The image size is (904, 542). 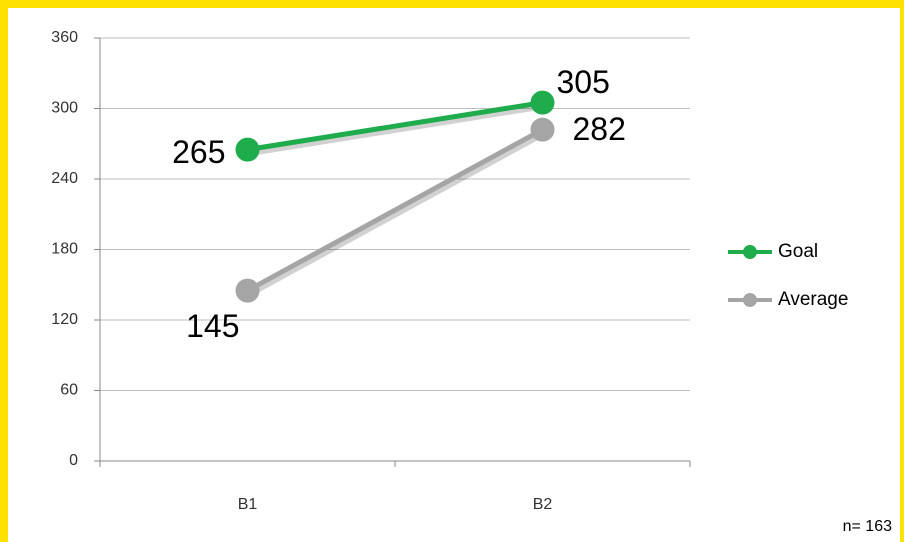 What do you see at coordinates (69, 390) in the screenshot?
I see `y-tick-label: 60` at bounding box center [69, 390].